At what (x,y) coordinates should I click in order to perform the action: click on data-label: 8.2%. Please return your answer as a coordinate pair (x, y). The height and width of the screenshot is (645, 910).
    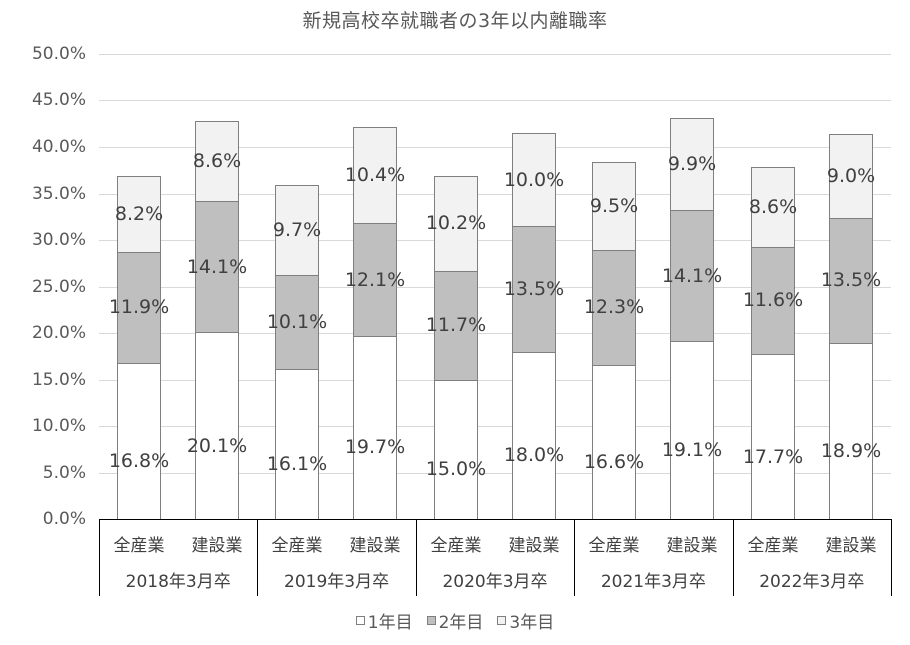
    Looking at the image, I should click on (139, 214).